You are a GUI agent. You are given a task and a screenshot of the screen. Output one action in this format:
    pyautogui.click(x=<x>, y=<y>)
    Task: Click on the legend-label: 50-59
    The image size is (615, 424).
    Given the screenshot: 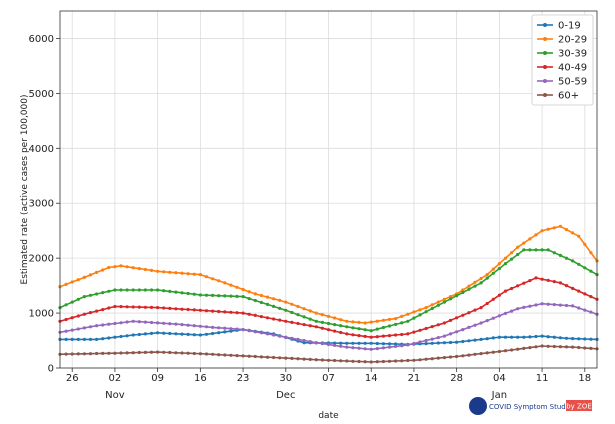 What is the action you would take?
    pyautogui.click(x=572, y=82)
    